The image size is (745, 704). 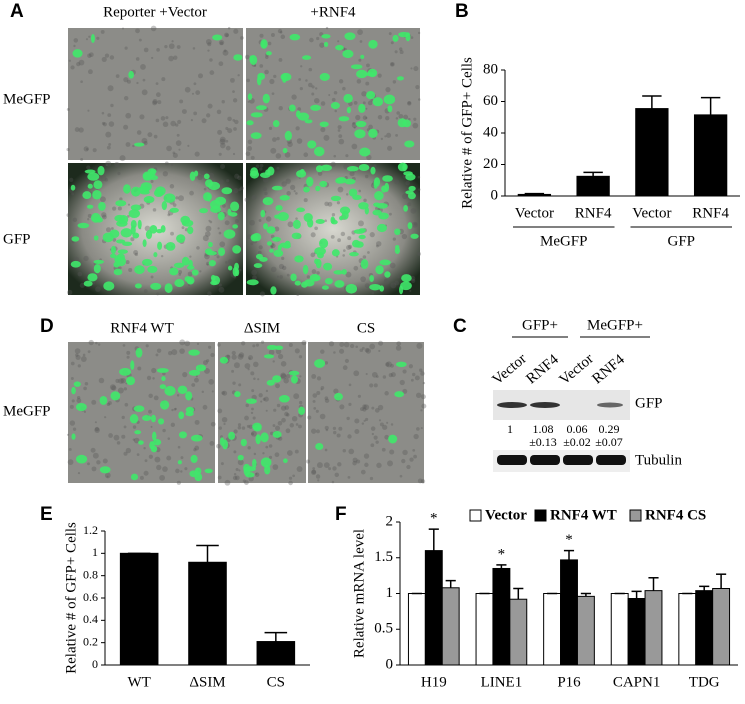 I want to click on y-tick-label: 0, so click(x=495, y=195).